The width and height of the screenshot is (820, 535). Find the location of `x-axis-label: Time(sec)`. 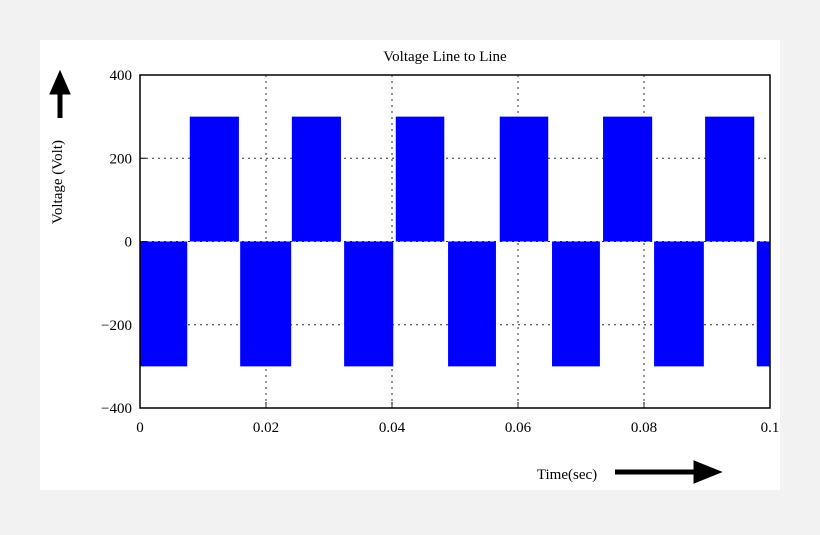

x-axis-label: Time(sec) is located at coordinates (567, 475).